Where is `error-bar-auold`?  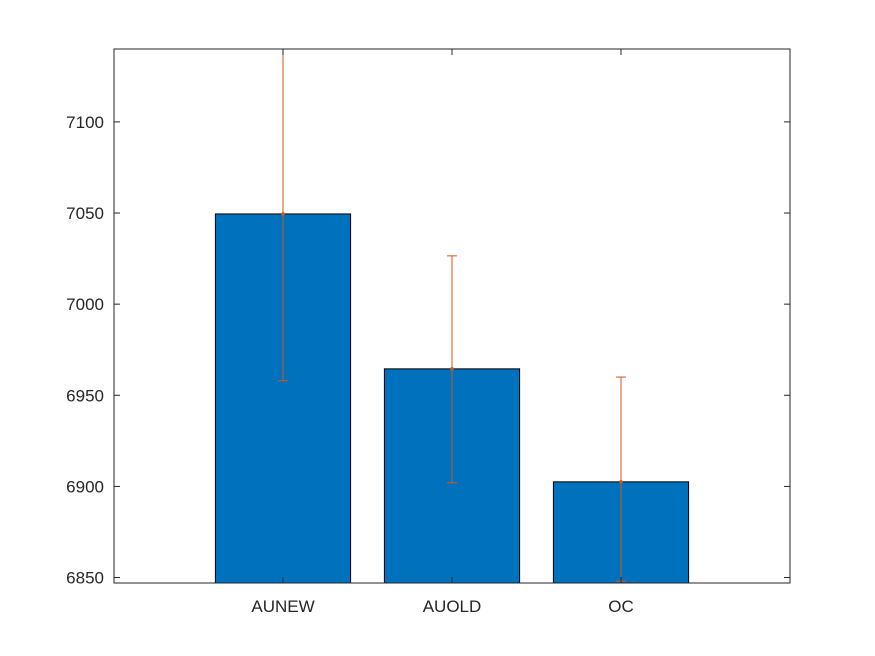
error-bar-auold is located at coordinates (452, 369).